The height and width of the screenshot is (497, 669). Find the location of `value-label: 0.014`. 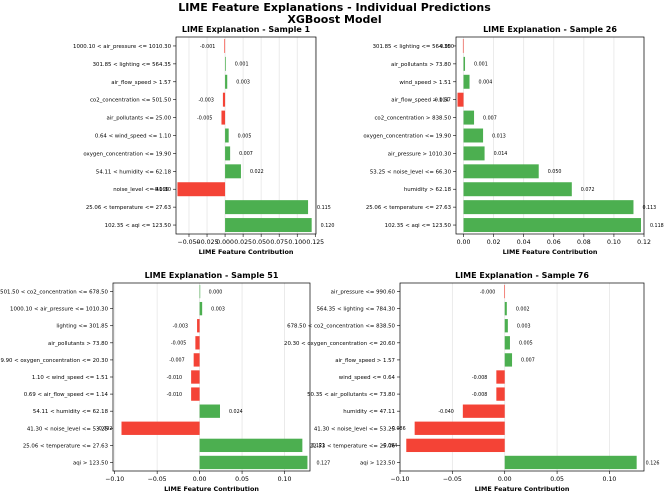

value-label: 0.014 is located at coordinates (501, 154).